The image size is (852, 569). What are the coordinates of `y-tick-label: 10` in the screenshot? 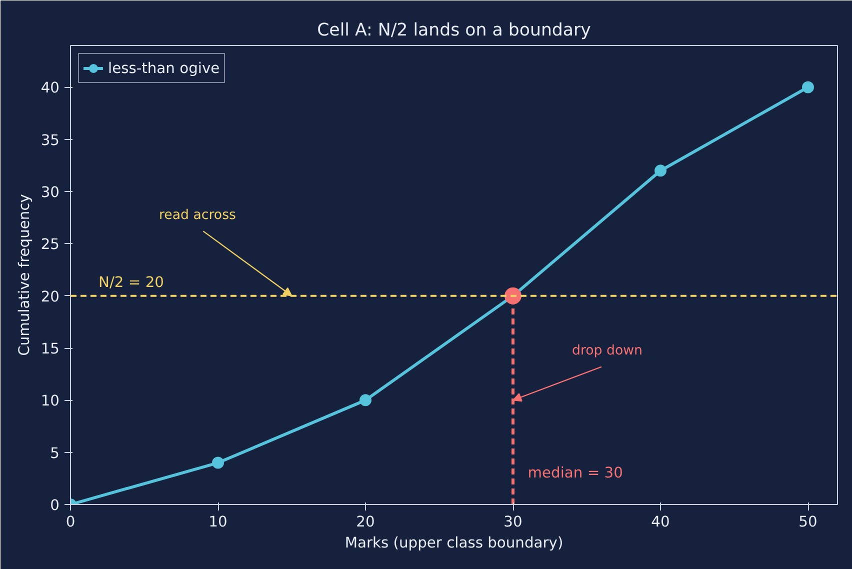 It's located at (50, 401).